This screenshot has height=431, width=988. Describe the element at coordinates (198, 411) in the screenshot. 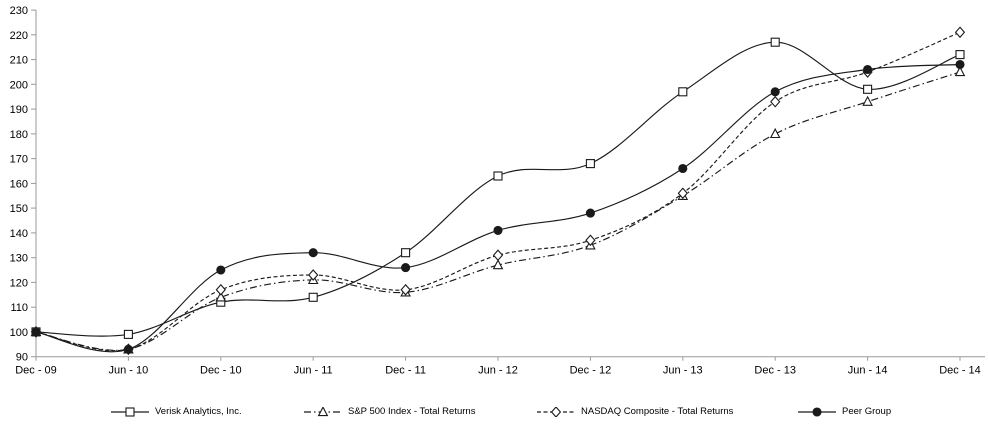

I see `legend-label-verisk: Verisk Analytics, Inc.` at that location.